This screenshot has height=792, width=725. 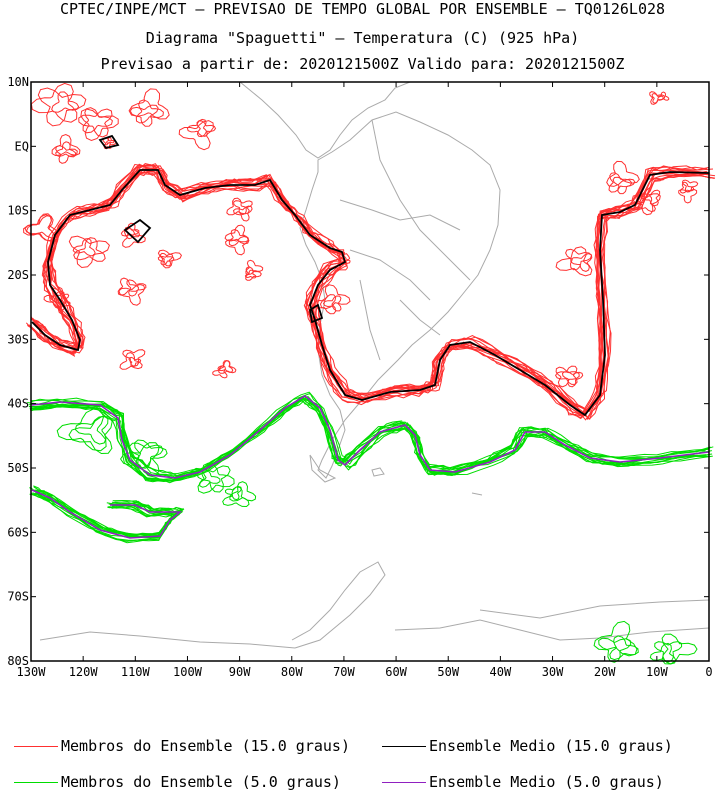 What do you see at coordinates (18, 597) in the screenshot?
I see `lat-tick-label: 70S` at bounding box center [18, 597].